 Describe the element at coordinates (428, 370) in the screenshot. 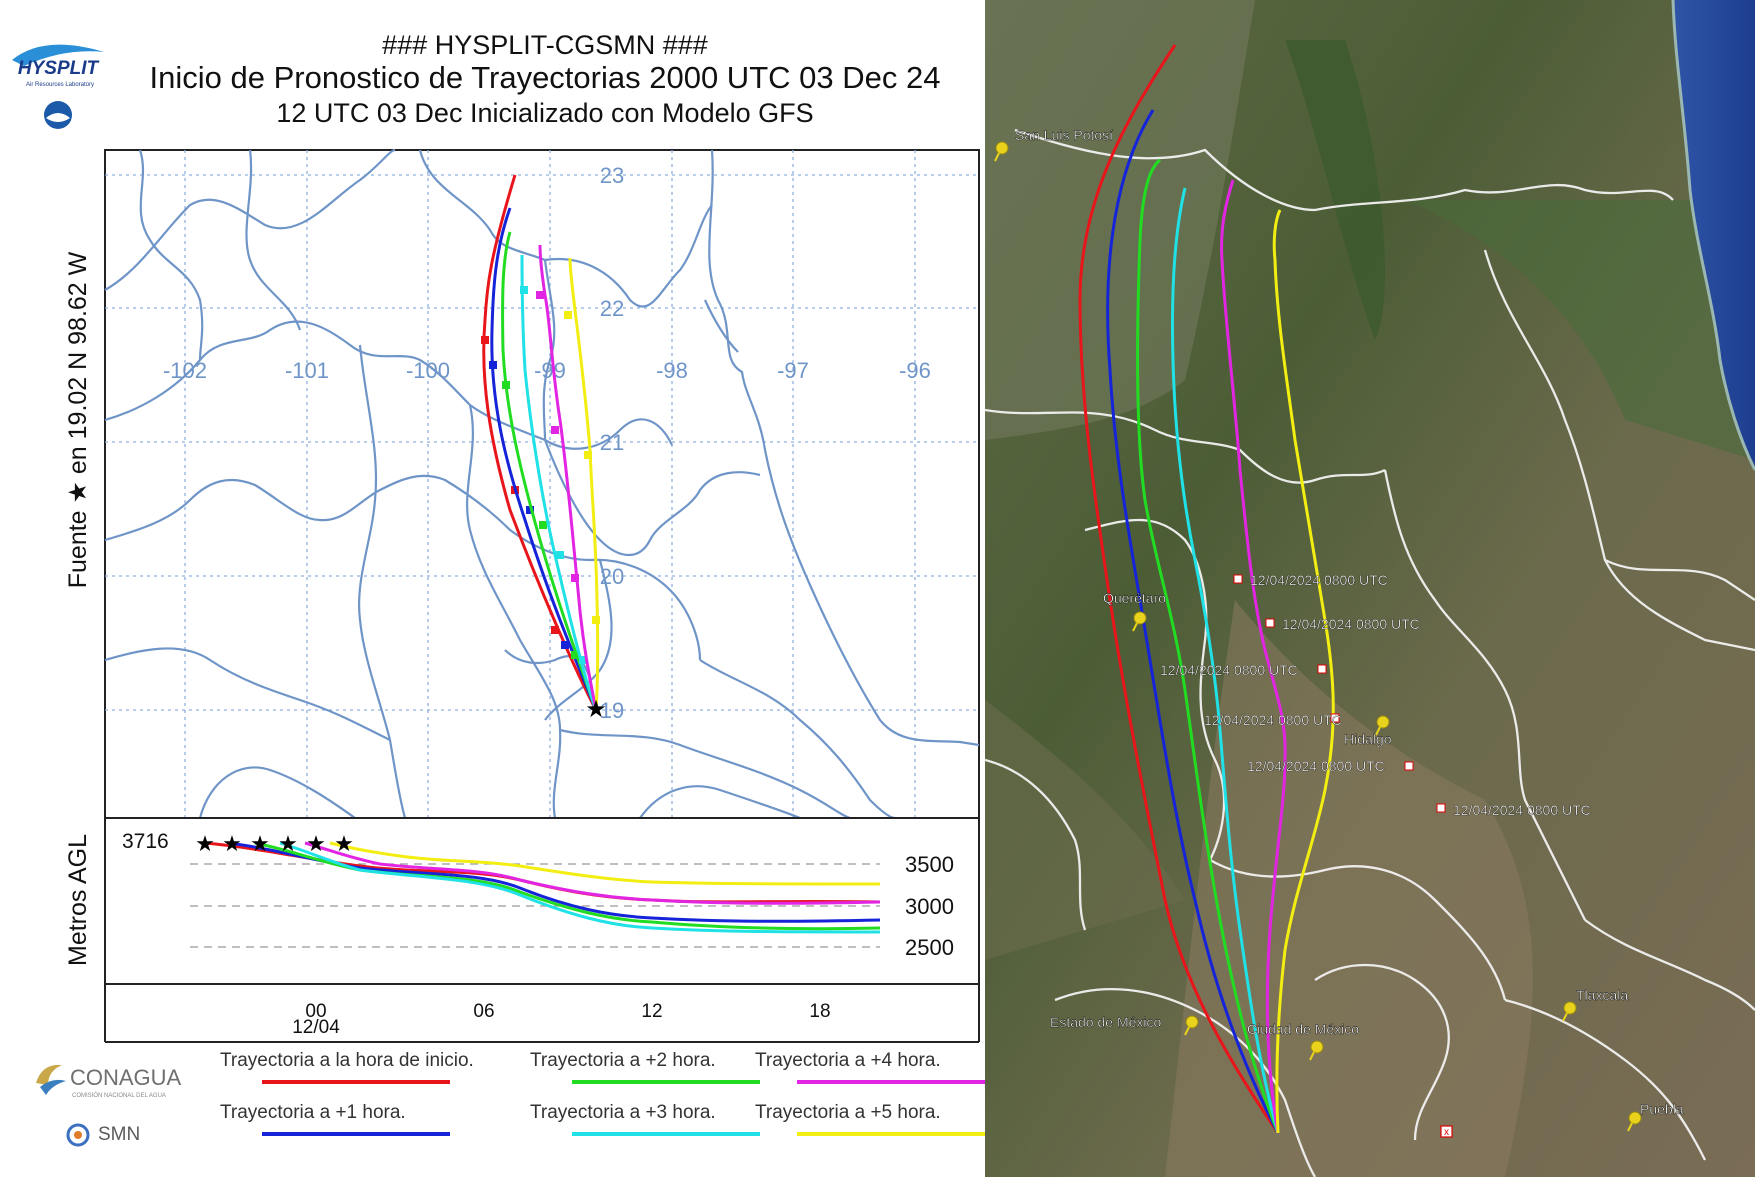

I see `lon-tick-label: -100` at that location.